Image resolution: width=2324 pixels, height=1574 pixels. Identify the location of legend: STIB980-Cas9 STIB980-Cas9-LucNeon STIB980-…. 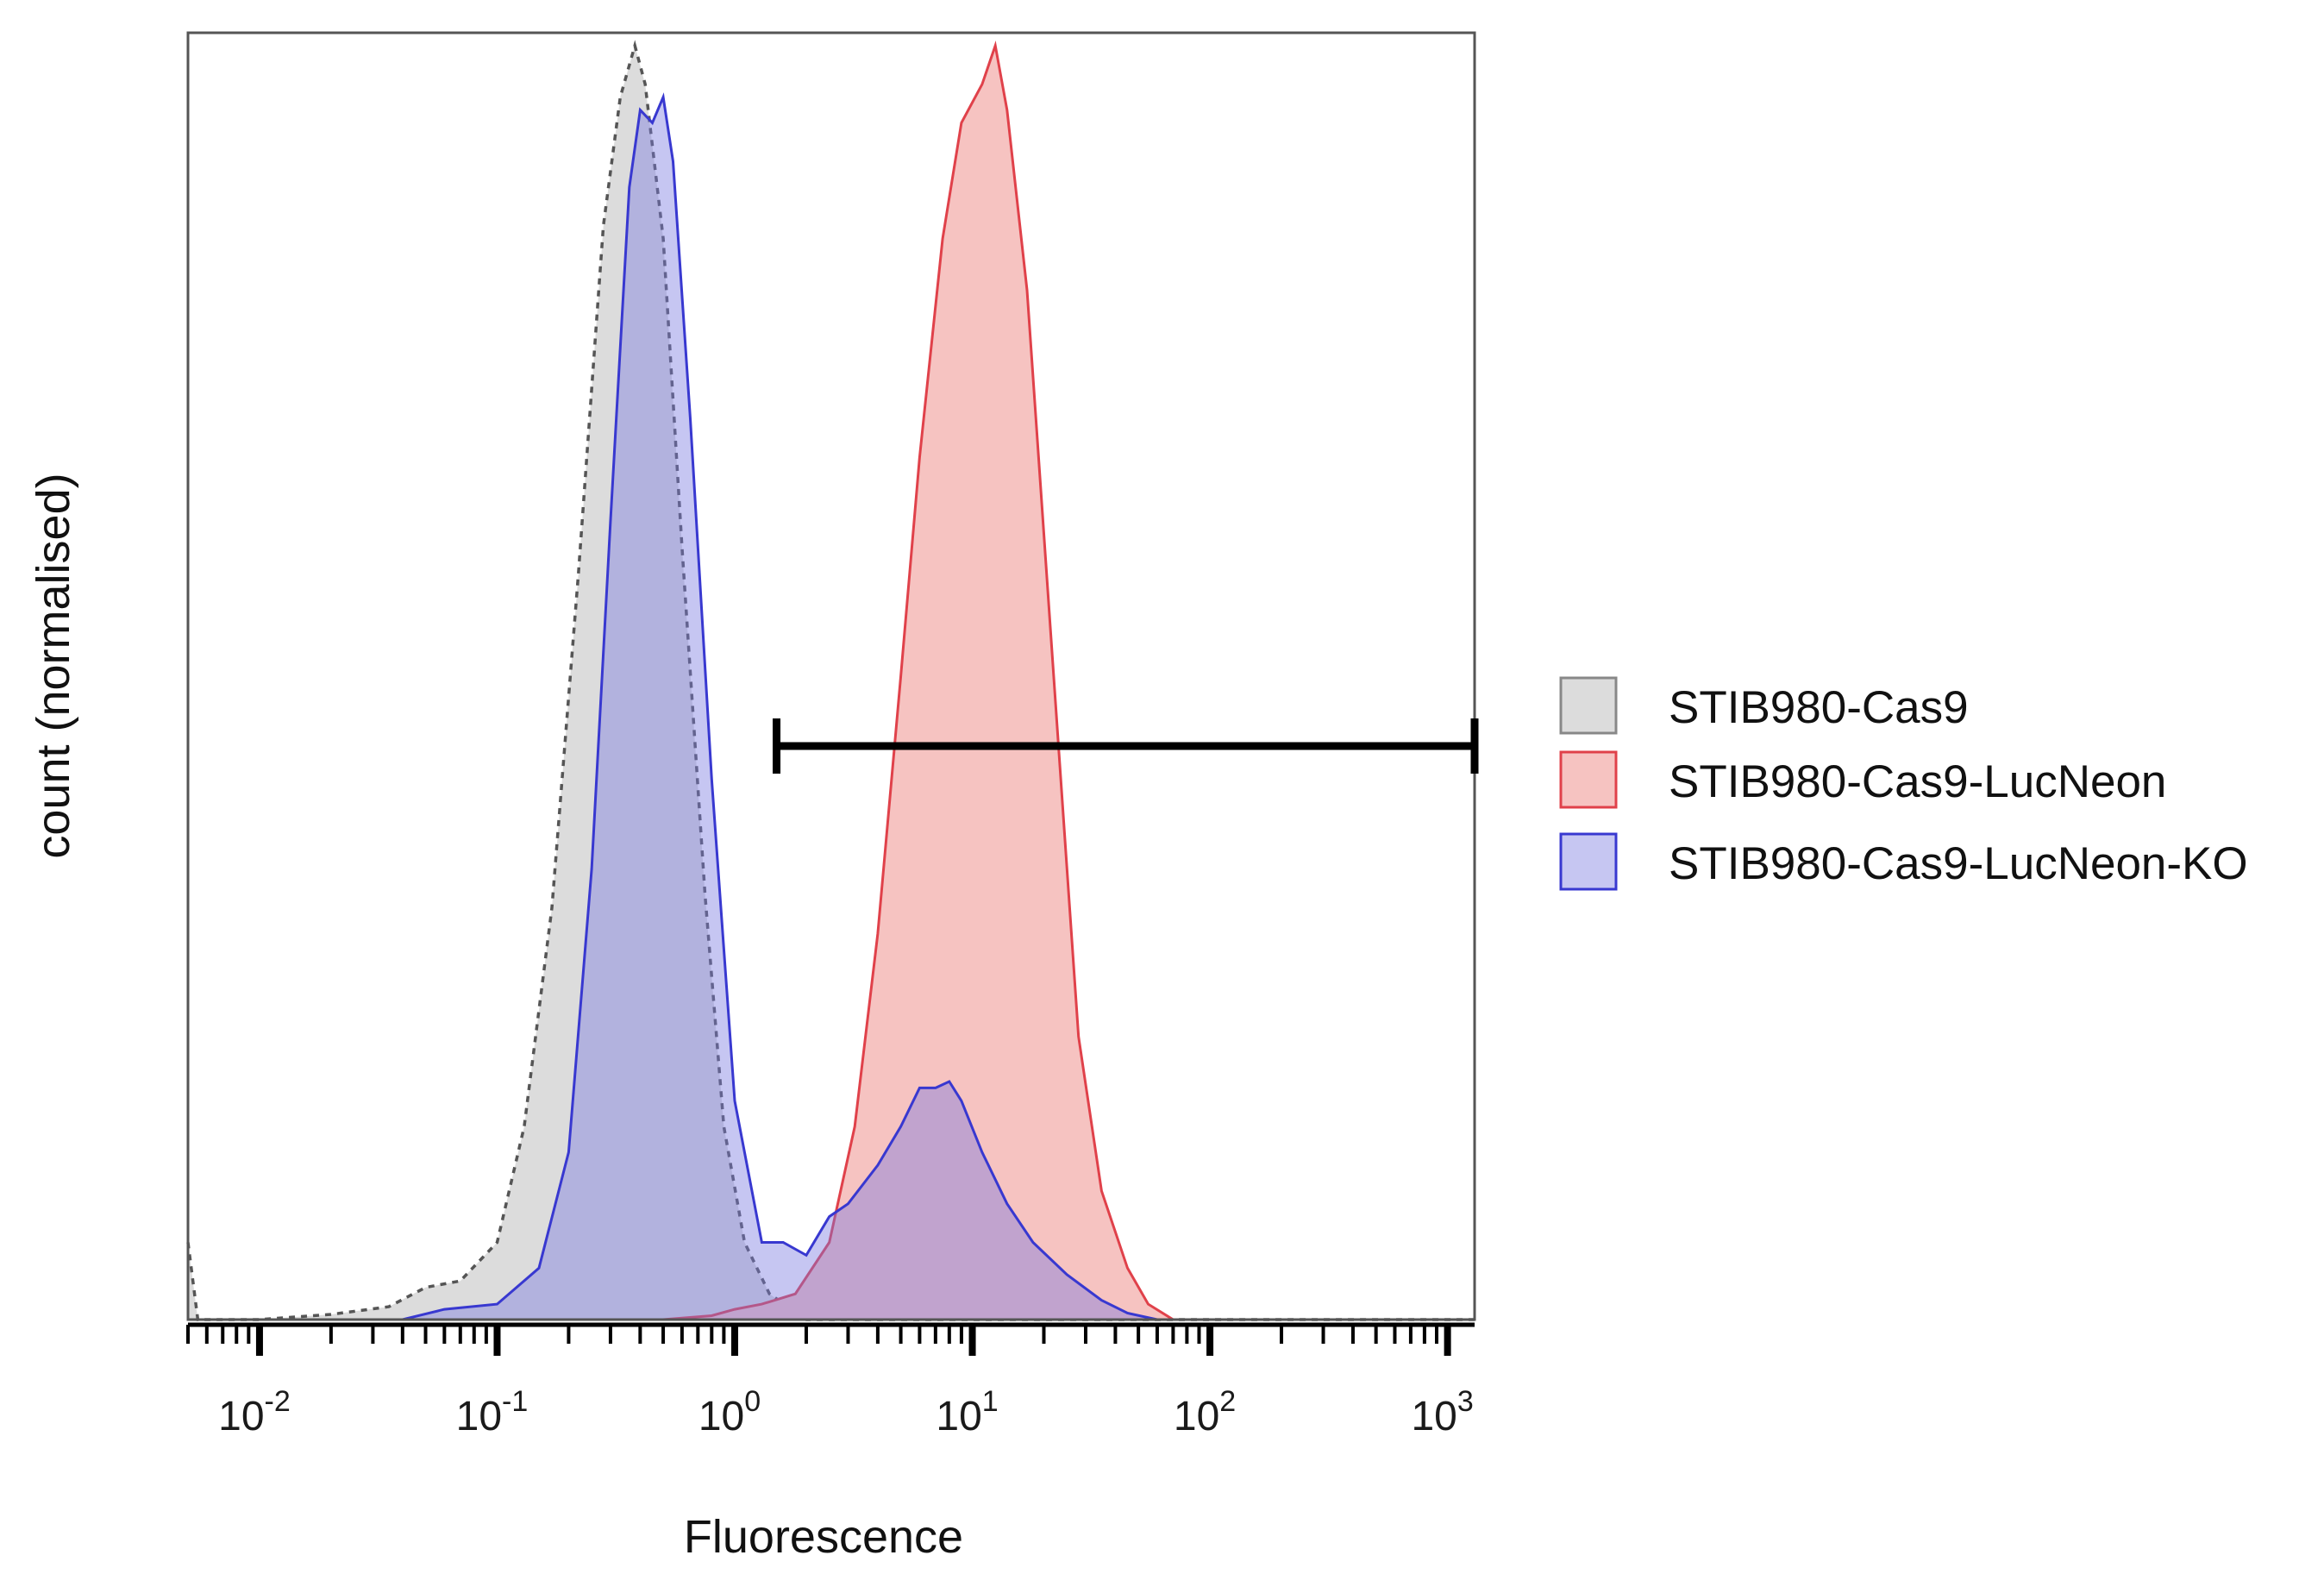
(1903, 784).